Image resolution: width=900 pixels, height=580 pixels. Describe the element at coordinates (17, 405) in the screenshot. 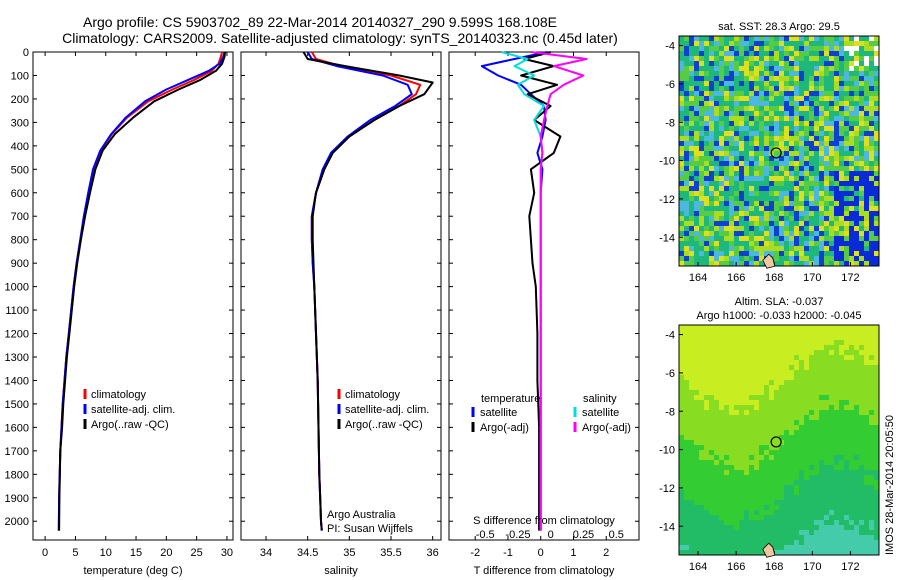

I see `y-tick-label: 1500` at that location.